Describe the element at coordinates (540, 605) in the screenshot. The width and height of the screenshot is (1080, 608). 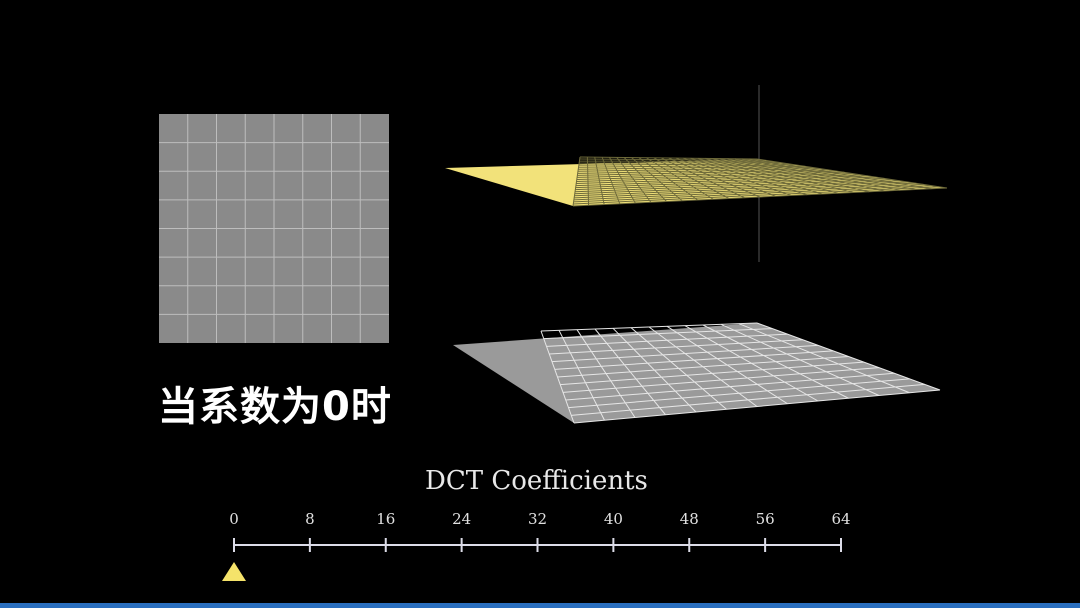
I see `video-progress-bar` at that location.